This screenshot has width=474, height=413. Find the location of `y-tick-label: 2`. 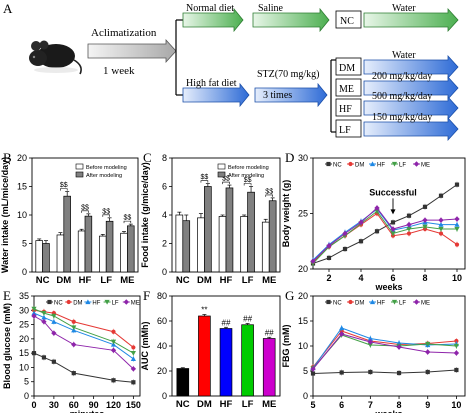

y-tick-label: 2 is located at coordinates (164, 244).